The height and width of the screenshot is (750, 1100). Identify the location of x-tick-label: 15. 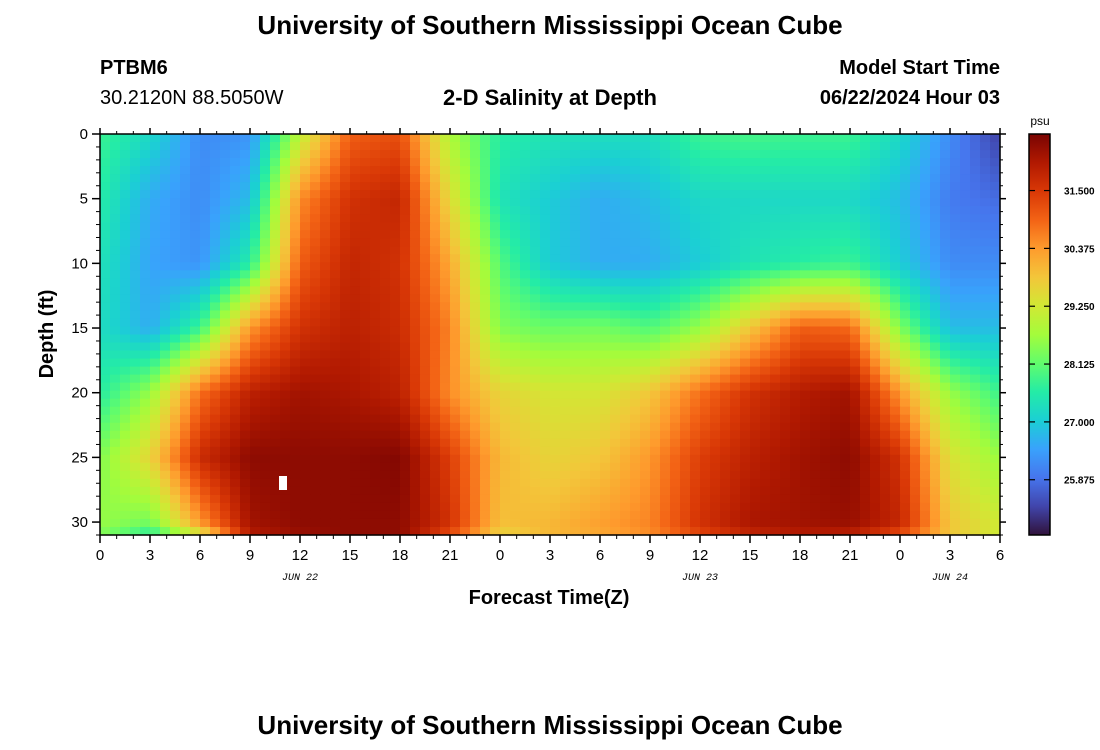
(350, 555).